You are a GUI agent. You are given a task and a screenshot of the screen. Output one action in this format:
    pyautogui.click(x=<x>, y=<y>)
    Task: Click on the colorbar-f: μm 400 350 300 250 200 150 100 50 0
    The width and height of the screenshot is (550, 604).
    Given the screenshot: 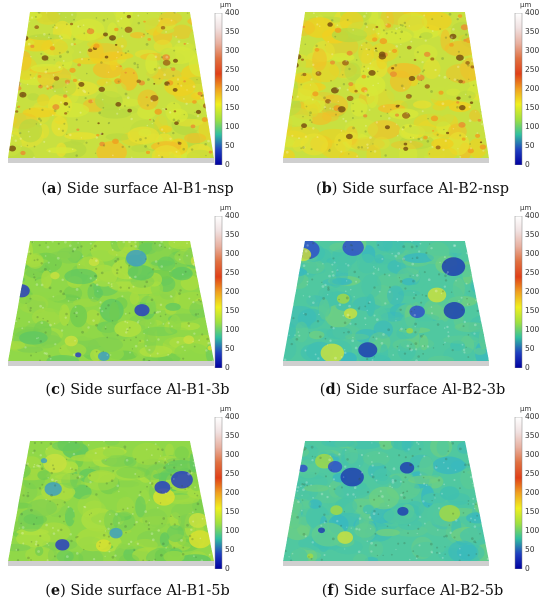 What is the action you would take?
    pyautogui.click(x=532, y=489)
    